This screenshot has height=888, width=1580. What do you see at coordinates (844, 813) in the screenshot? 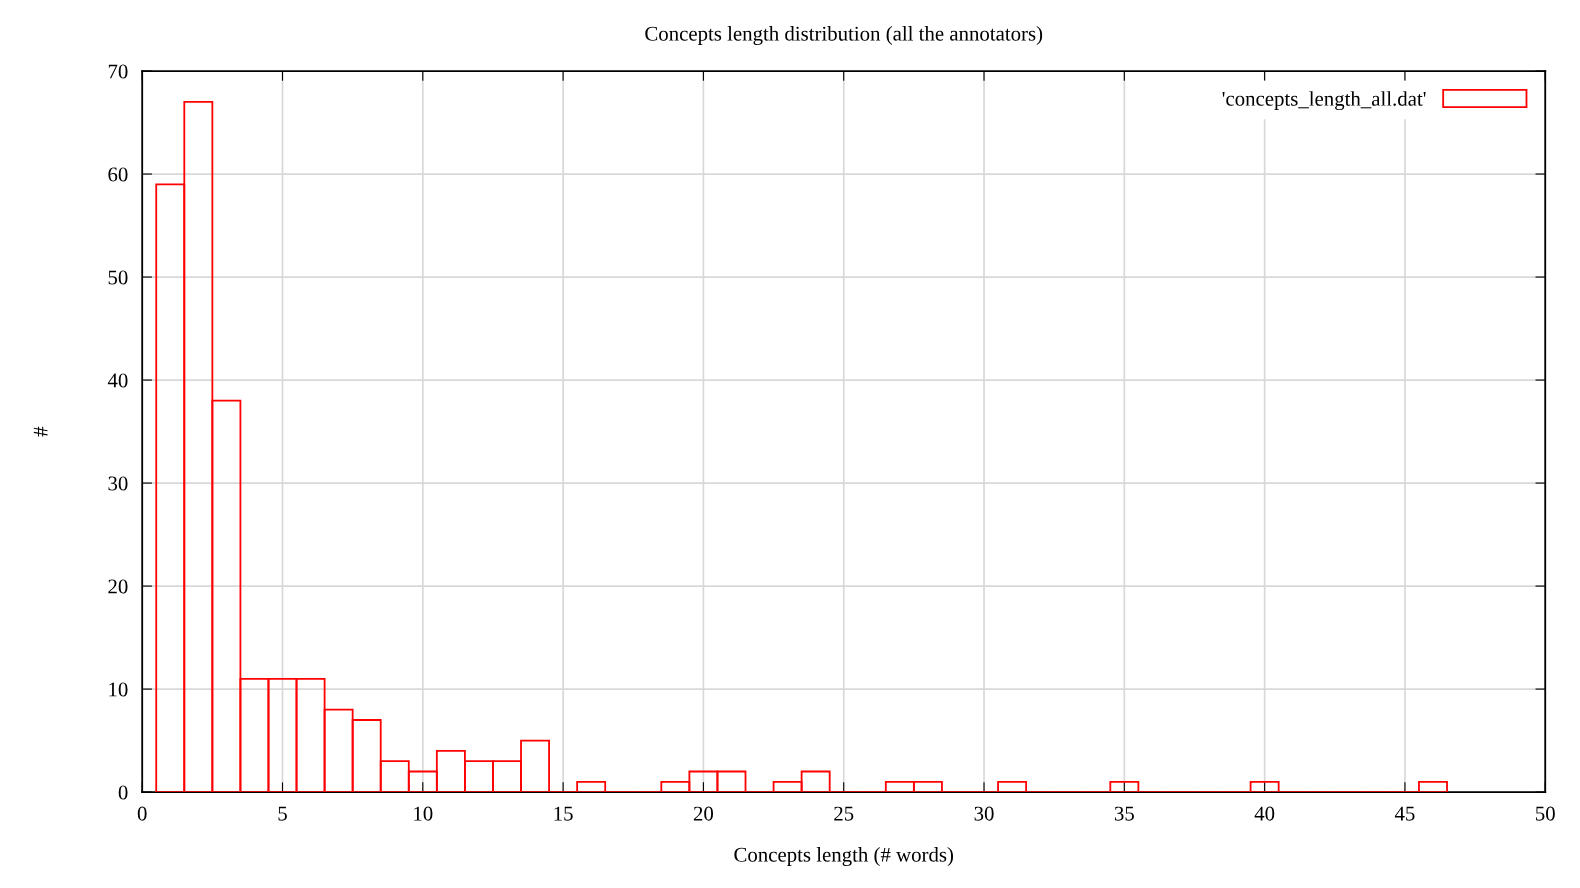
I see `x-tick-label: 25` at bounding box center [844, 813].